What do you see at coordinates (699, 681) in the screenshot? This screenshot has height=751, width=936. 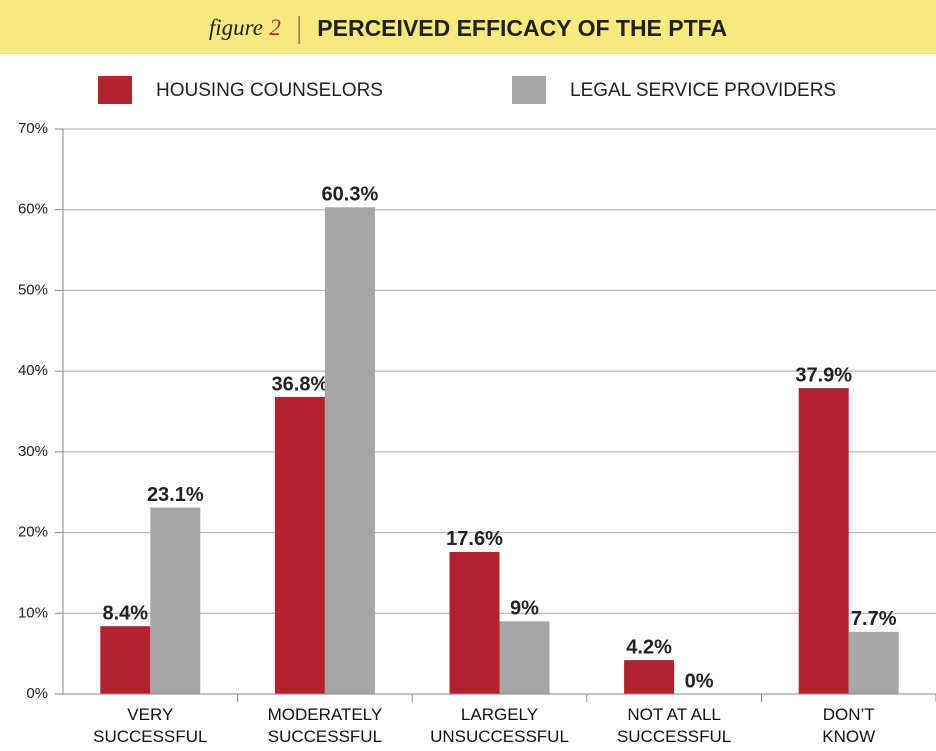 I see `value-label: 0%` at bounding box center [699, 681].